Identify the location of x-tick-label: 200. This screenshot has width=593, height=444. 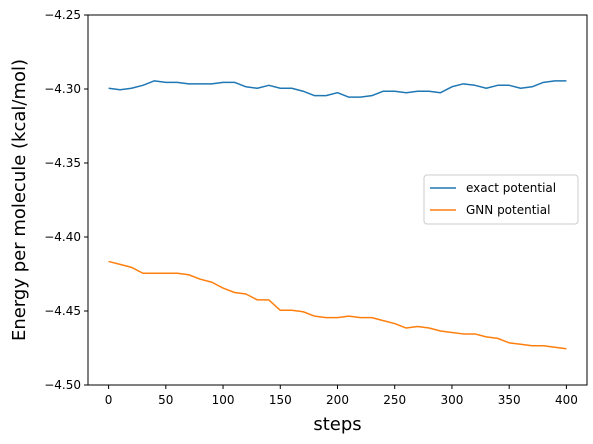
(337, 400).